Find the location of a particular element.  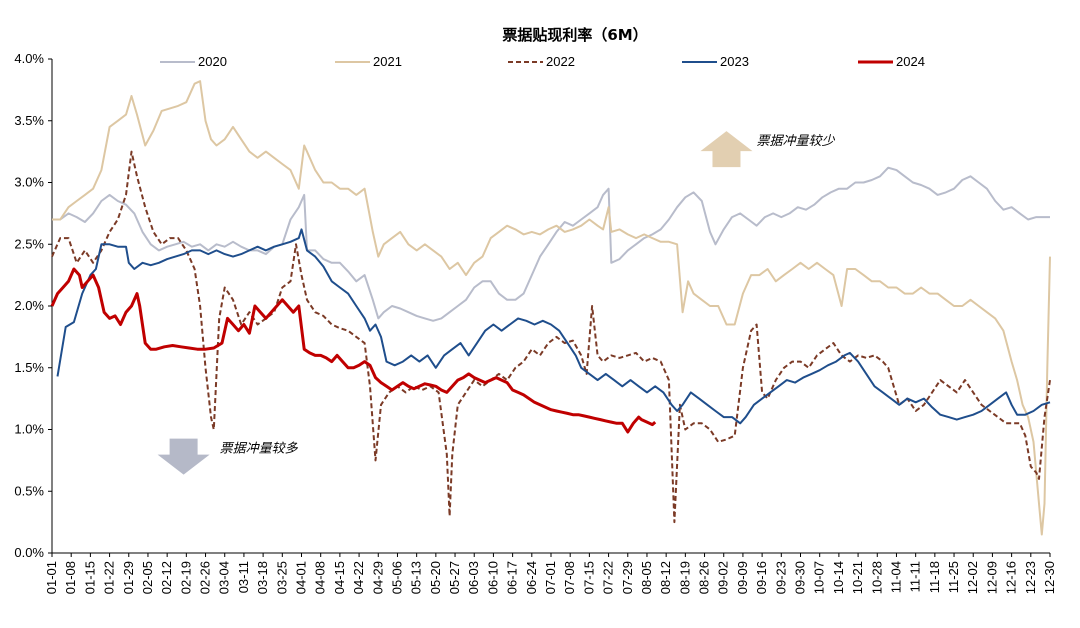

x-tick-label: 06-10 is located at coordinates (492, 577).